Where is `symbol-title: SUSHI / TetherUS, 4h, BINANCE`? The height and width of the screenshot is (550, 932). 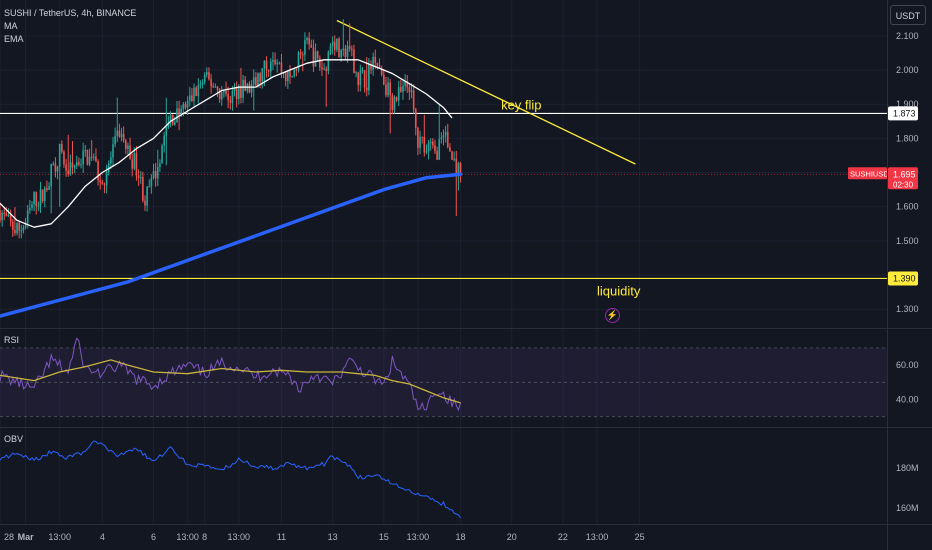 symbol-title: SUSHI / TetherUS, 4h, BINANCE is located at coordinates (70, 13).